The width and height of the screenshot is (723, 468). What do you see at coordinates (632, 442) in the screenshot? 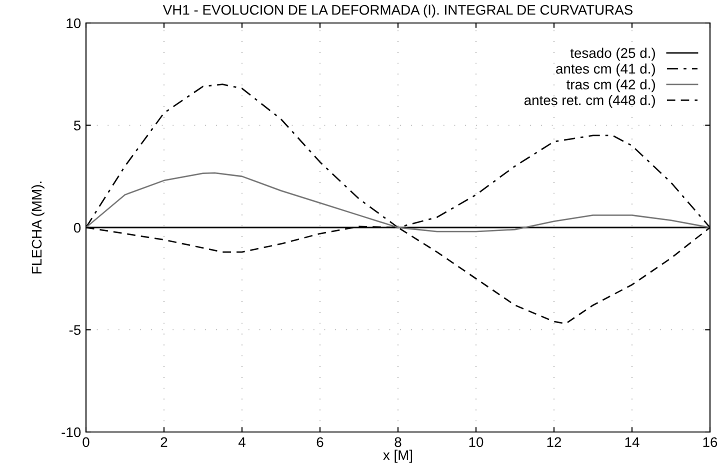
I see `x-tick-label: 14` at bounding box center [632, 442].